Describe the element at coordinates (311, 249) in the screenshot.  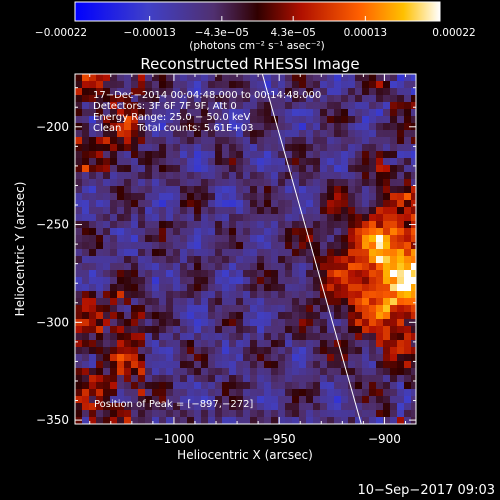
I see `solar-limb-line` at that location.